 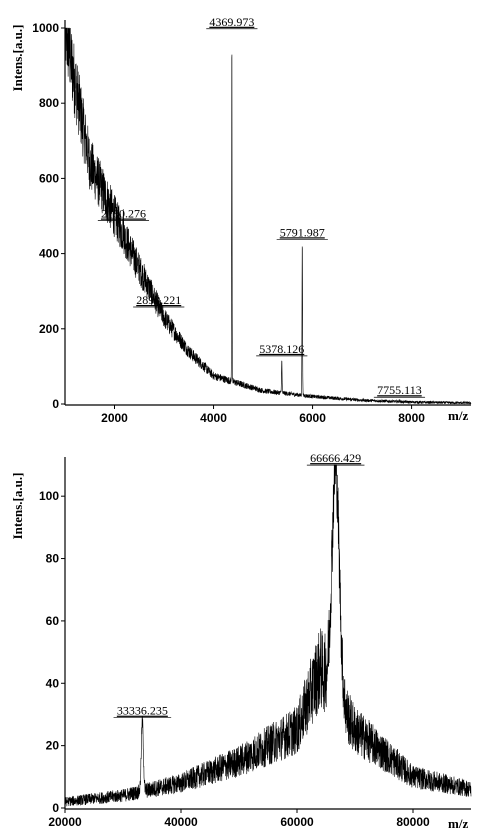 What do you see at coordinates (49, 103) in the screenshot?
I see `y-tick-label: 800` at bounding box center [49, 103].